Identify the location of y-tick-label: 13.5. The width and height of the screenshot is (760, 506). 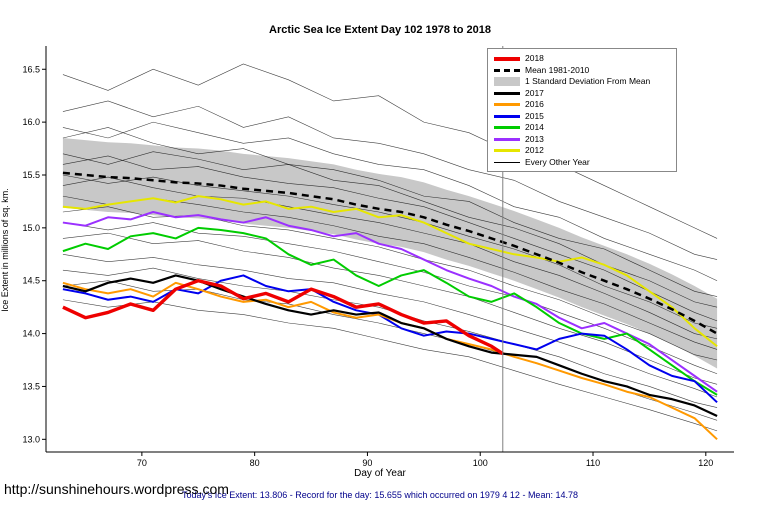
(31, 386).